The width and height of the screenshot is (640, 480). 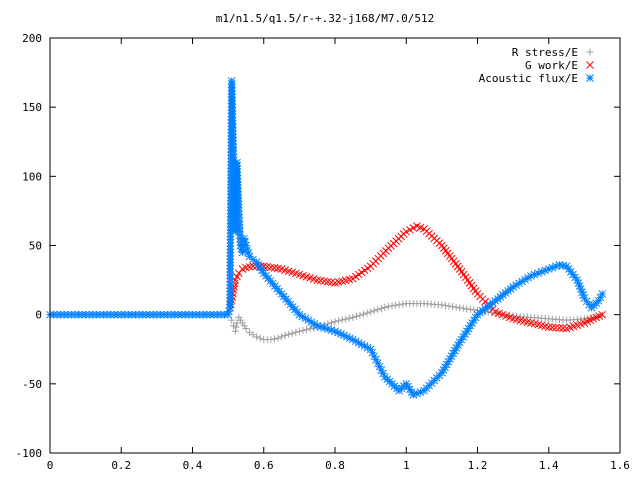 What do you see at coordinates (321, 384) in the screenshot?
I see `y-tick: -50` at bounding box center [321, 384].